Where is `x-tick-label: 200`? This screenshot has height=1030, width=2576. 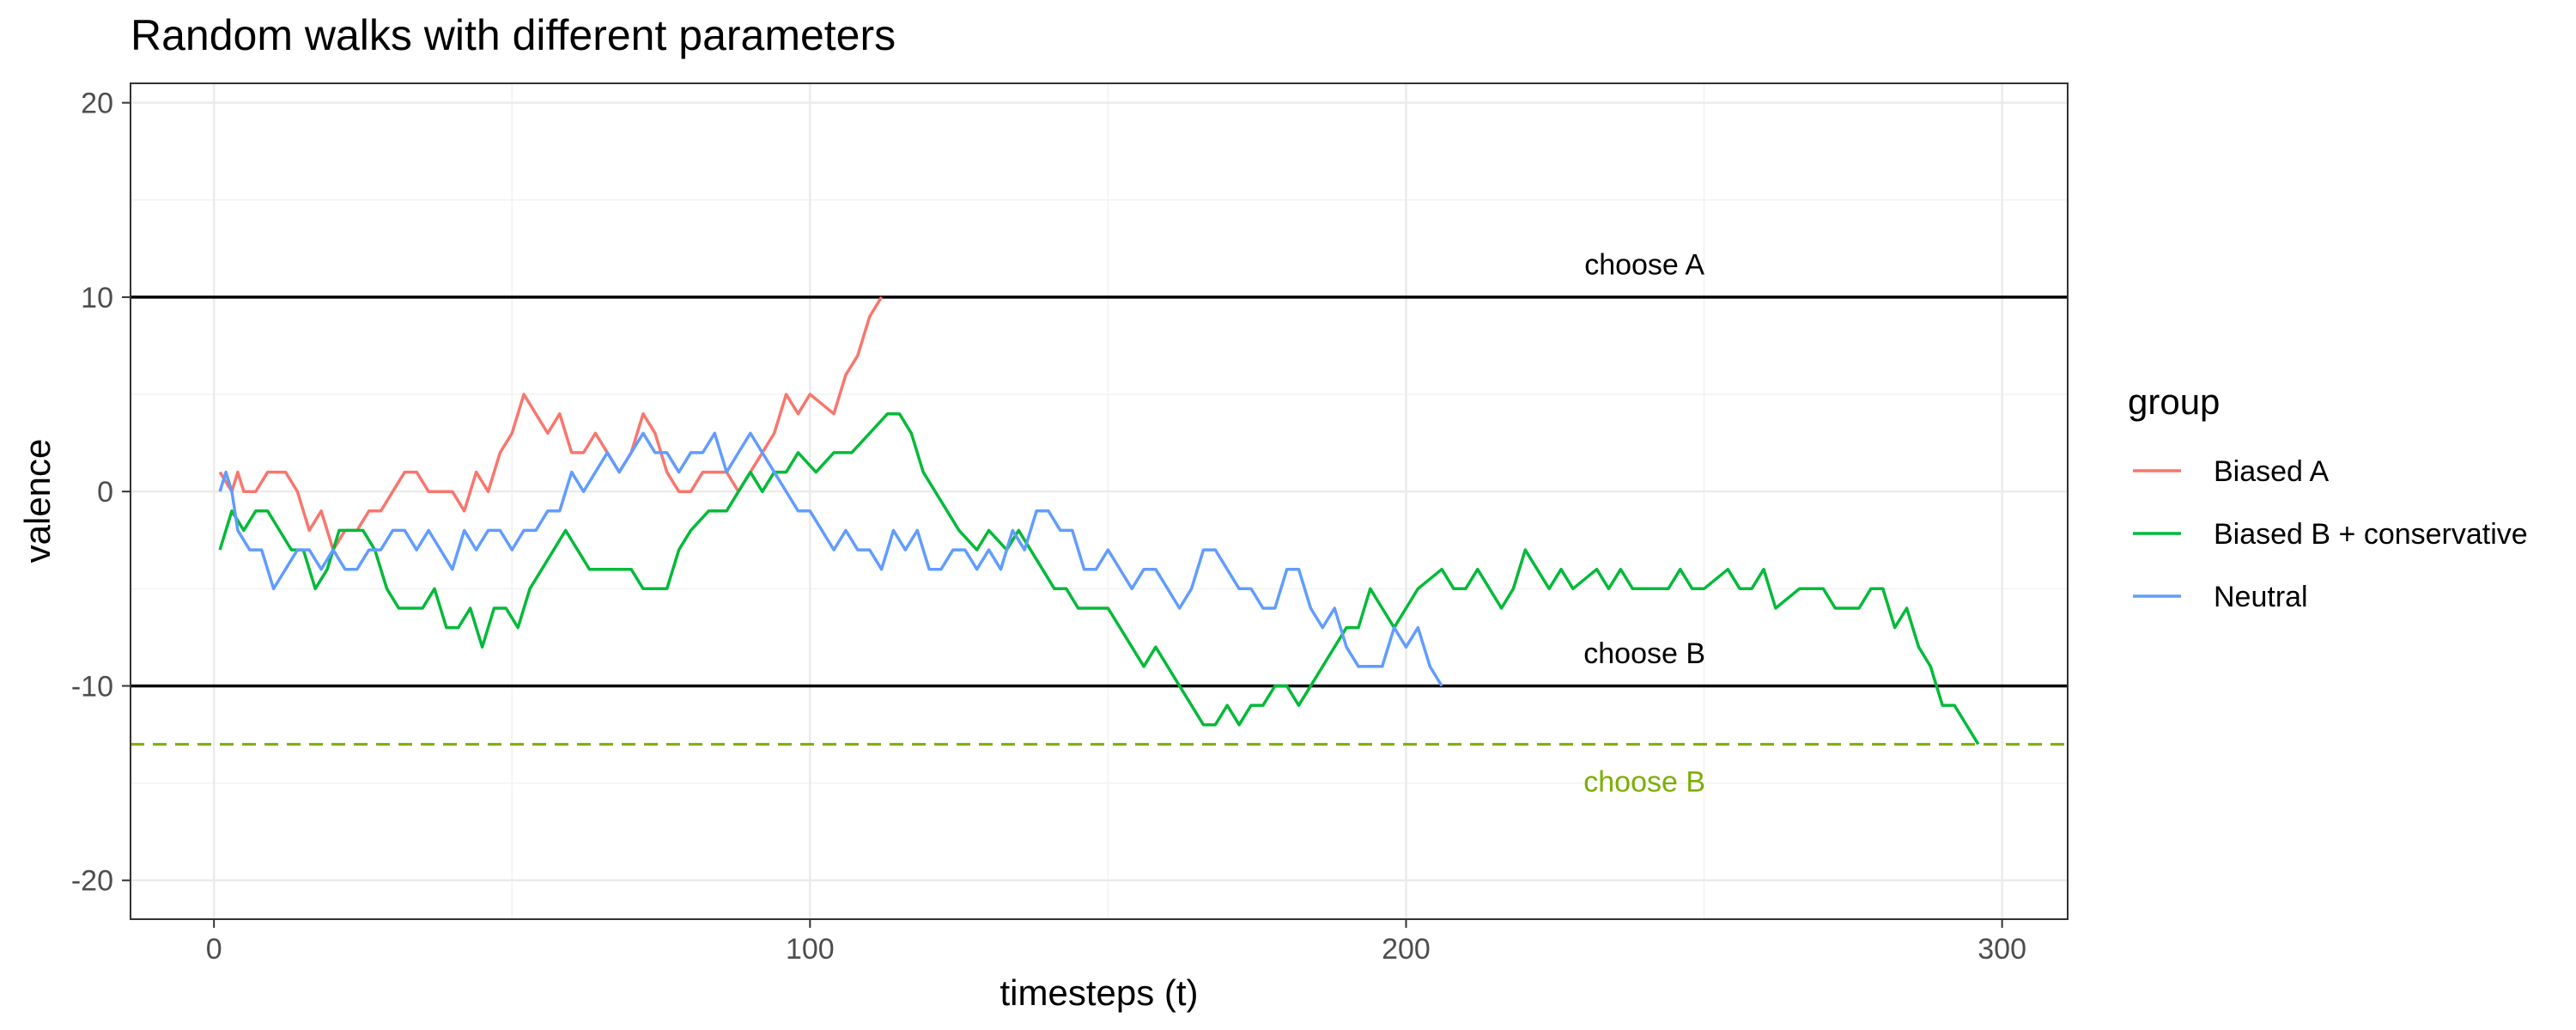
x-tick-label: 200 is located at coordinates (1407, 950).